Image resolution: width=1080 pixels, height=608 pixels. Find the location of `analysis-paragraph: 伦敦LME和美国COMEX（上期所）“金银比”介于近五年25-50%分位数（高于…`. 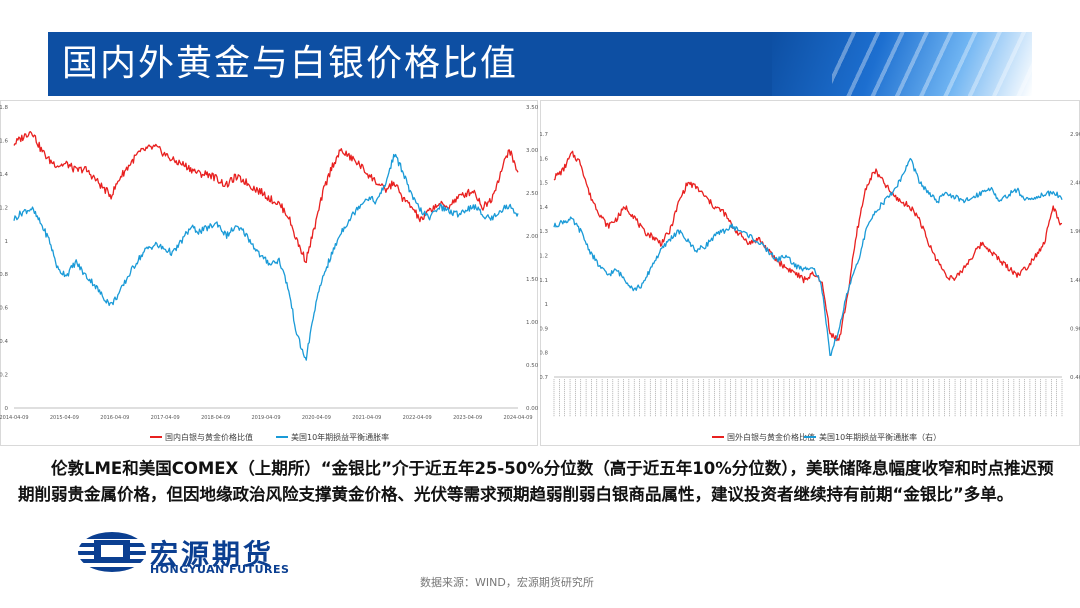

analysis-paragraph: 伦敦LME和美国COMEX（上期所）“金银比”介于近五年25-50%分位数（高于… is located at coordinates (543, 482).